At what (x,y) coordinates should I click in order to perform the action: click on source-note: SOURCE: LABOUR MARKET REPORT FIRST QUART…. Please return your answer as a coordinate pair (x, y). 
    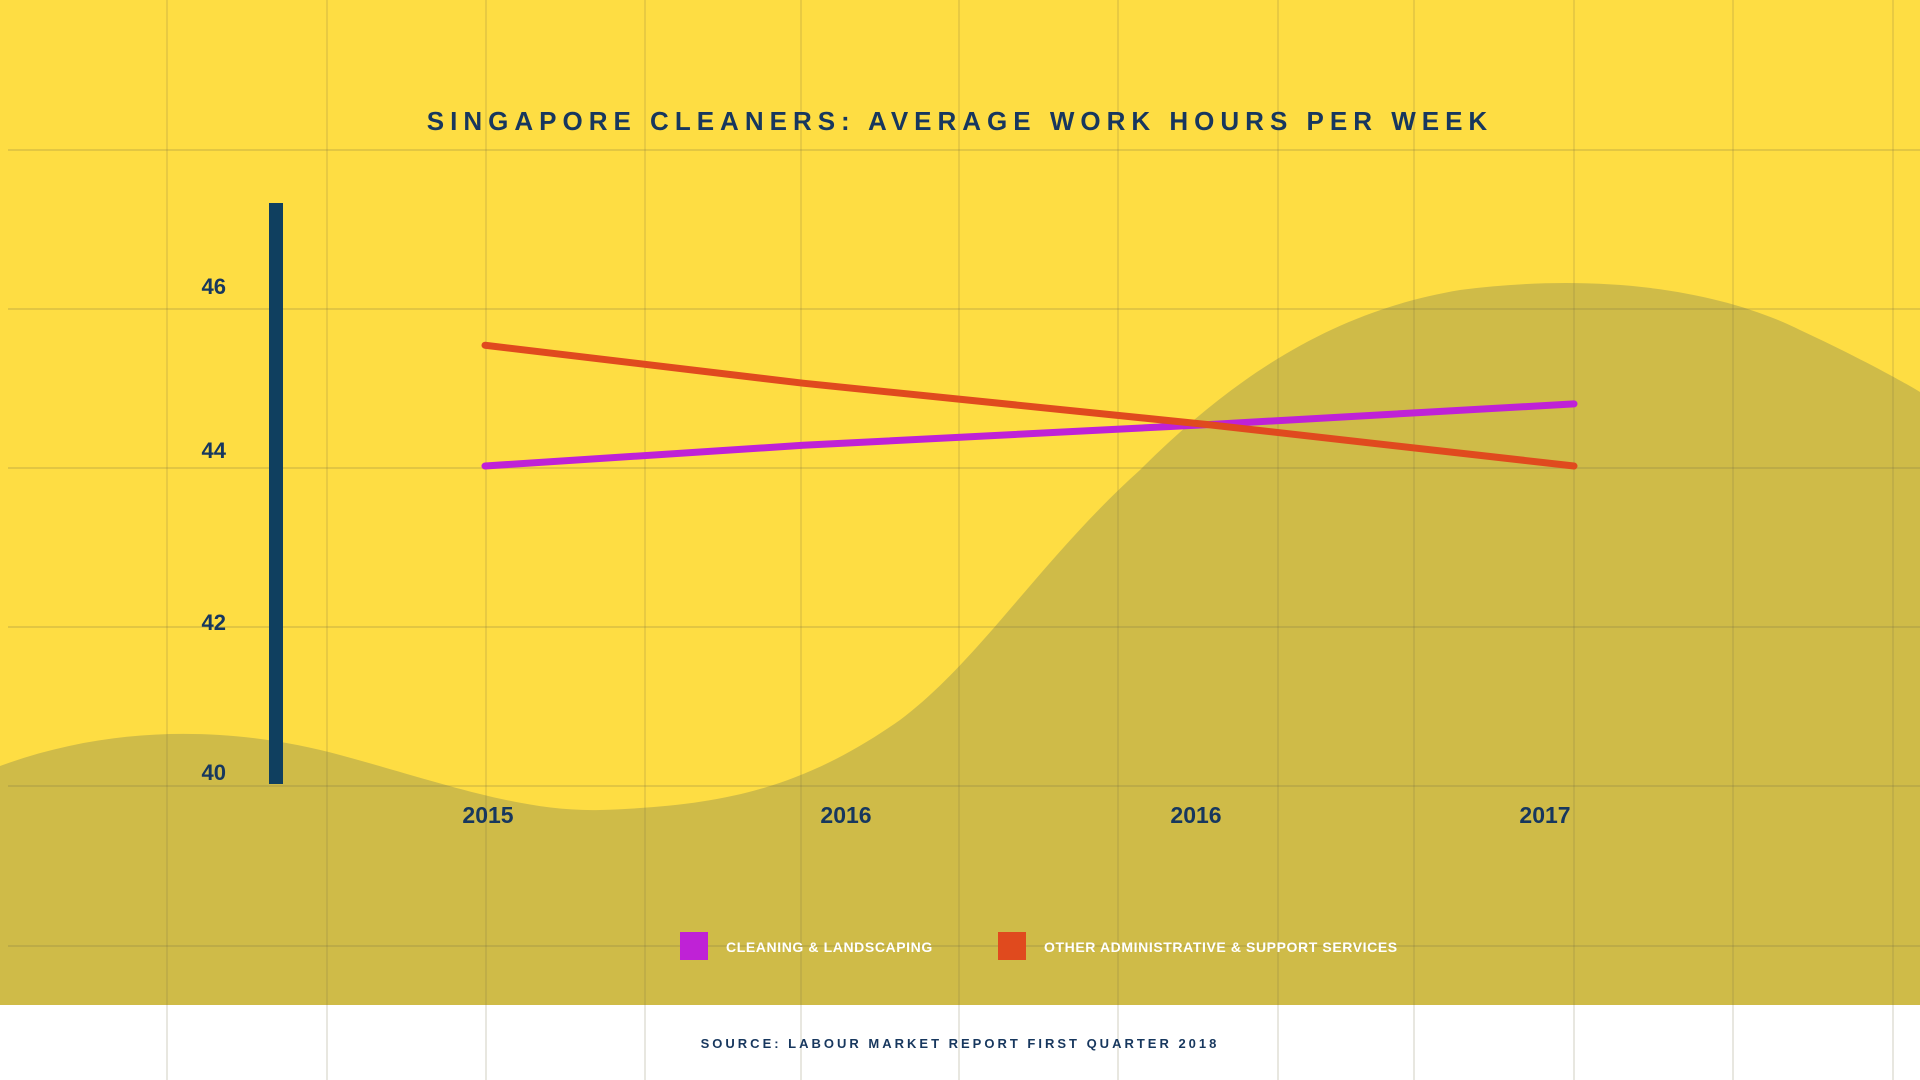
    Looking at the image, I should click on (960, 1043).